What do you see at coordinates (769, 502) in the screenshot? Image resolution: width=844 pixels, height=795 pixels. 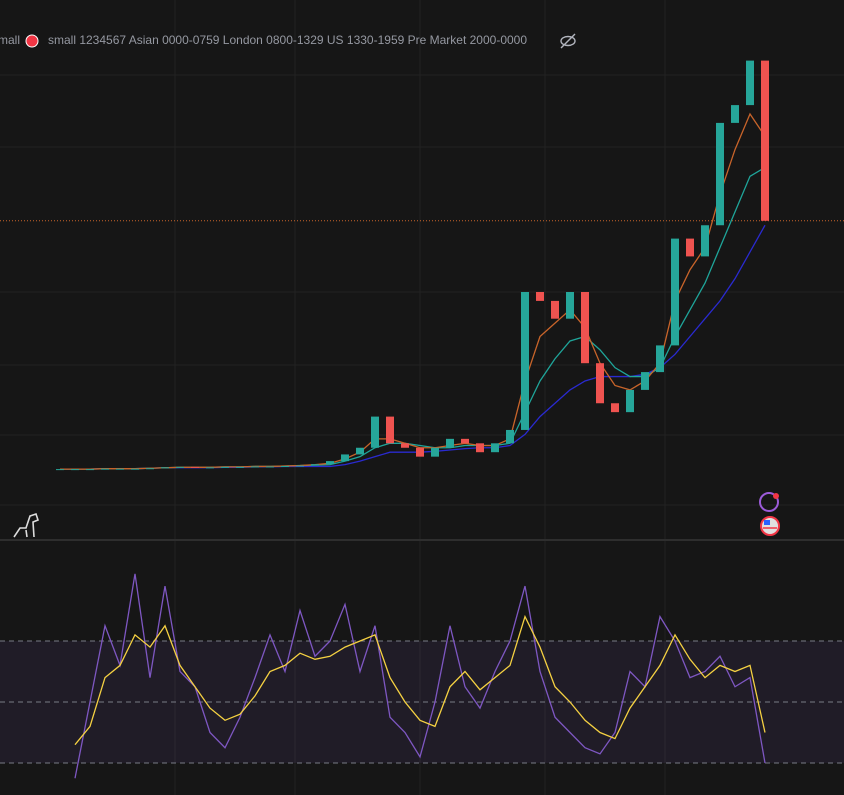 I see `event-icon` at bounding box center [769, 502].